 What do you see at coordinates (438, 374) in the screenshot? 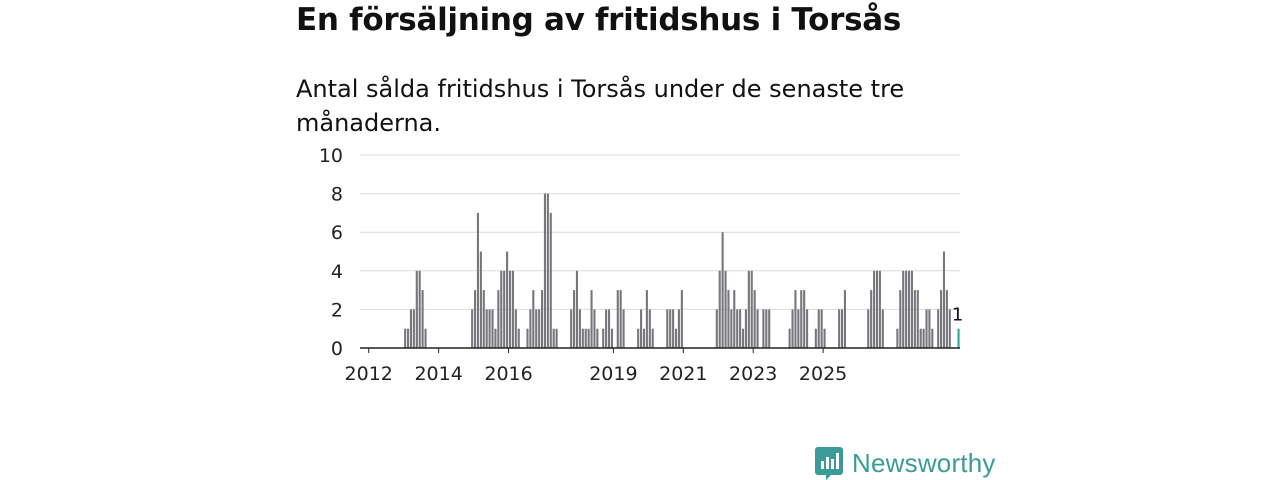
I see `x-tick-label: 2014` at bounding box center [438, 374].